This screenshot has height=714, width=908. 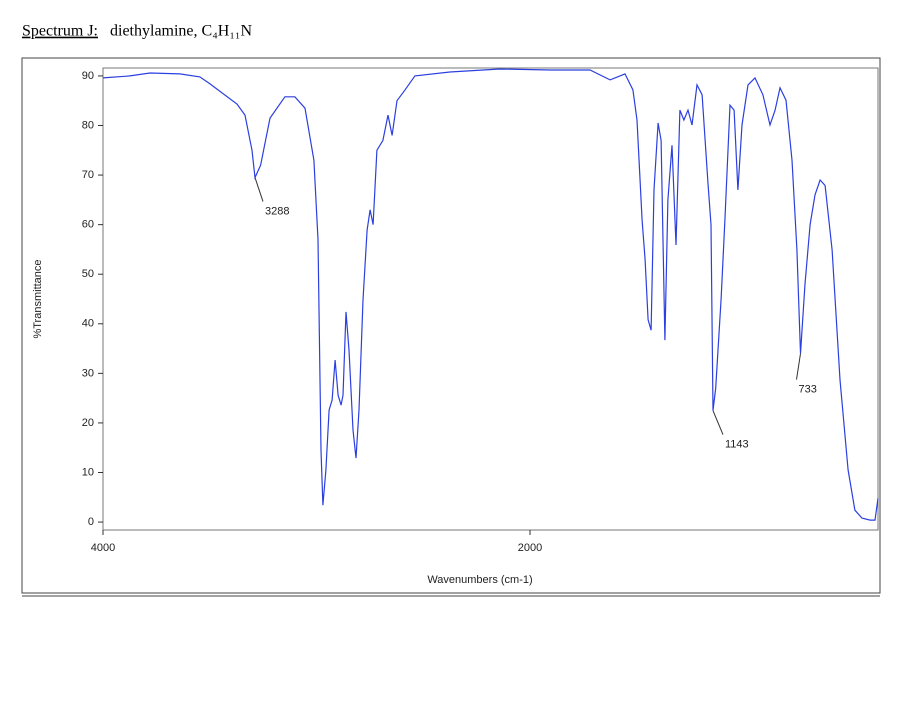 I want to click on y-tick-label: 0, so click(x=91, y=522).